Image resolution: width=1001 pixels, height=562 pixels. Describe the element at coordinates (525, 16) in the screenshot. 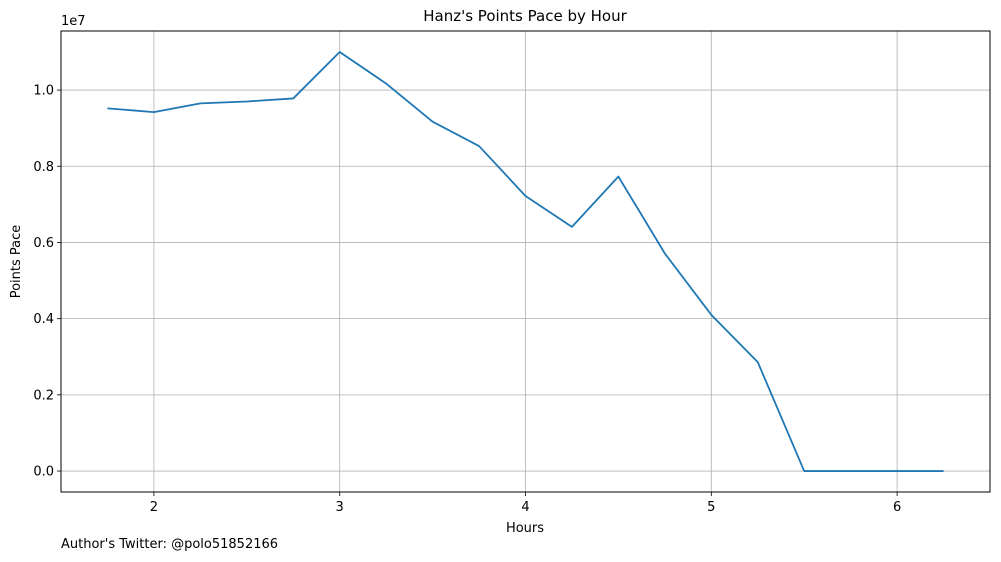

I see `chart-title: Hanz's Points Pace by Hour` at that location.